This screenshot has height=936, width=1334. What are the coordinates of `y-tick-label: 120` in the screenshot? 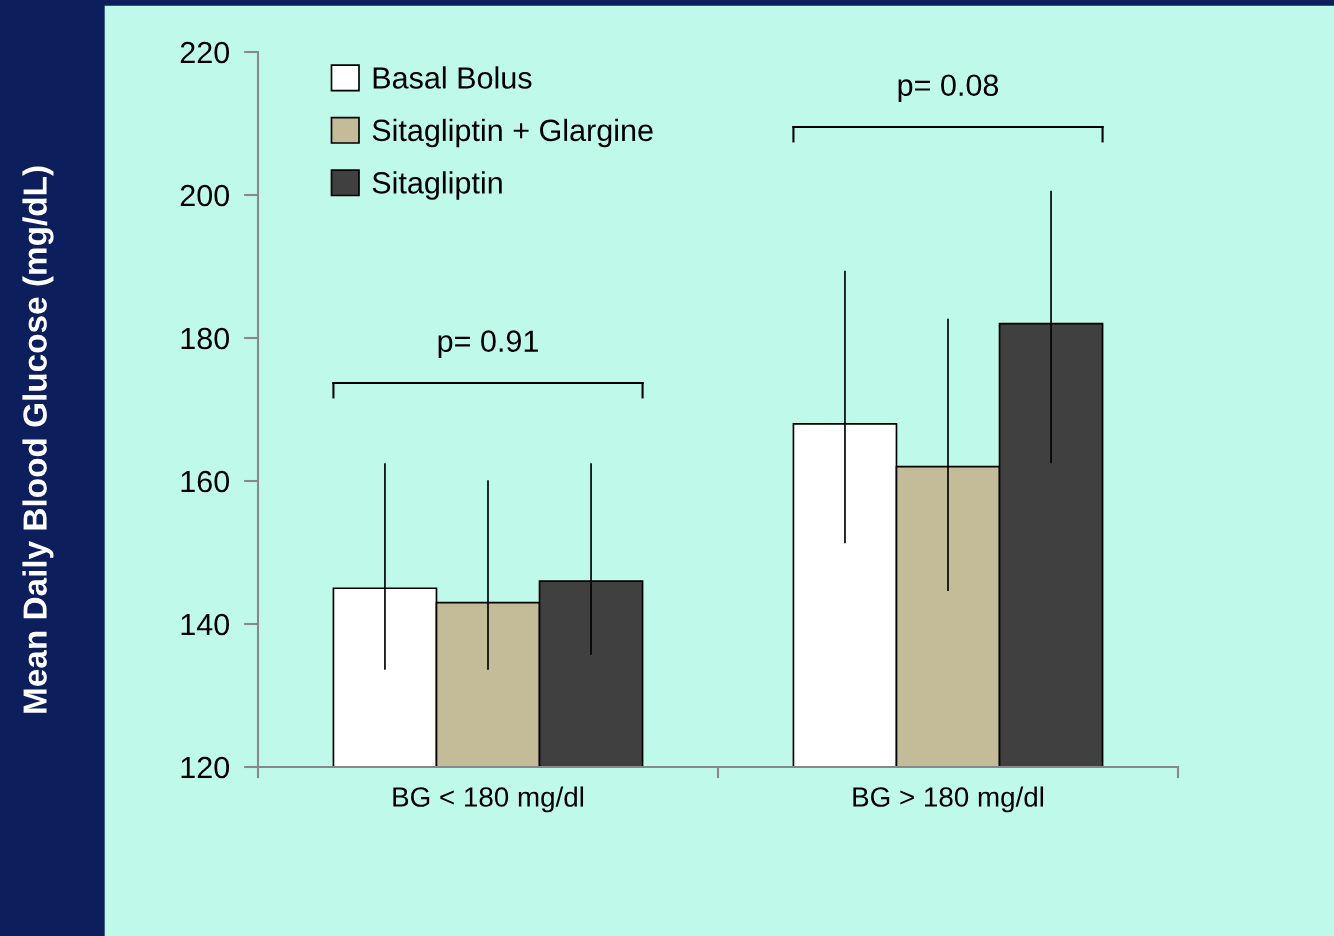 It's located at (205, 767).